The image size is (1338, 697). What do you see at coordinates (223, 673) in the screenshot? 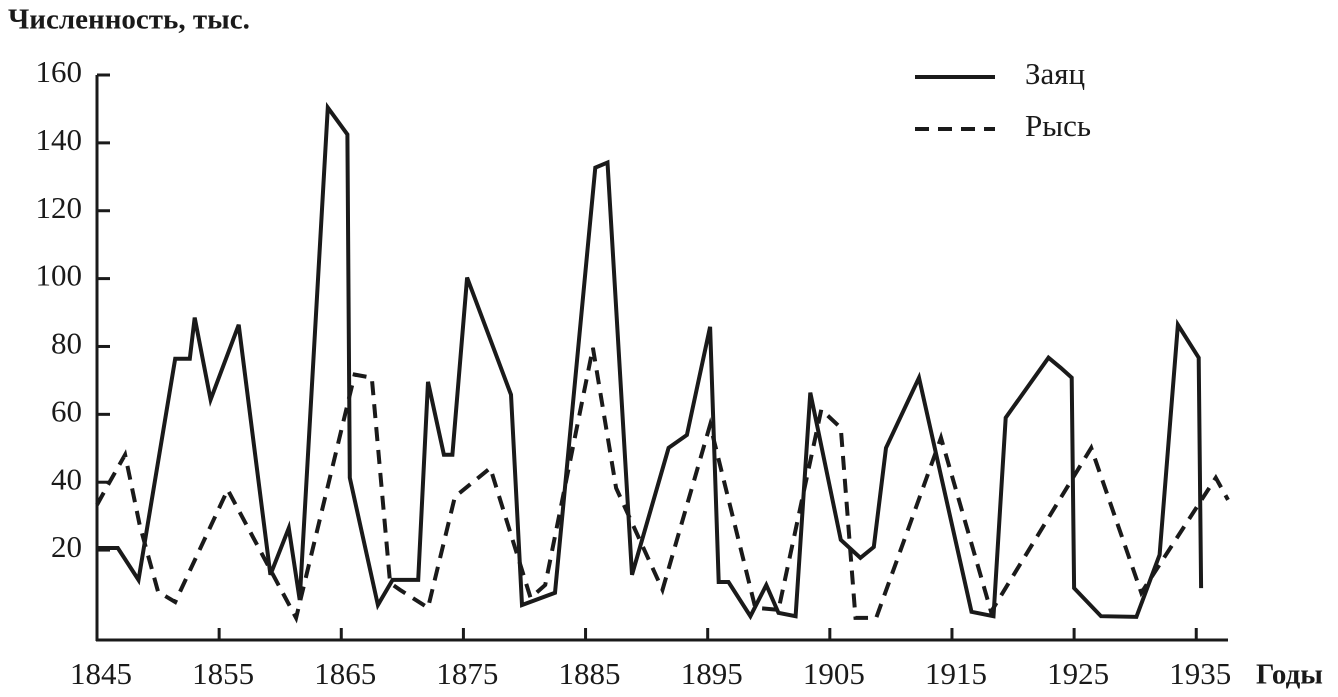
I see `x-tick-label: 1855` at bounding box center [223, 673].